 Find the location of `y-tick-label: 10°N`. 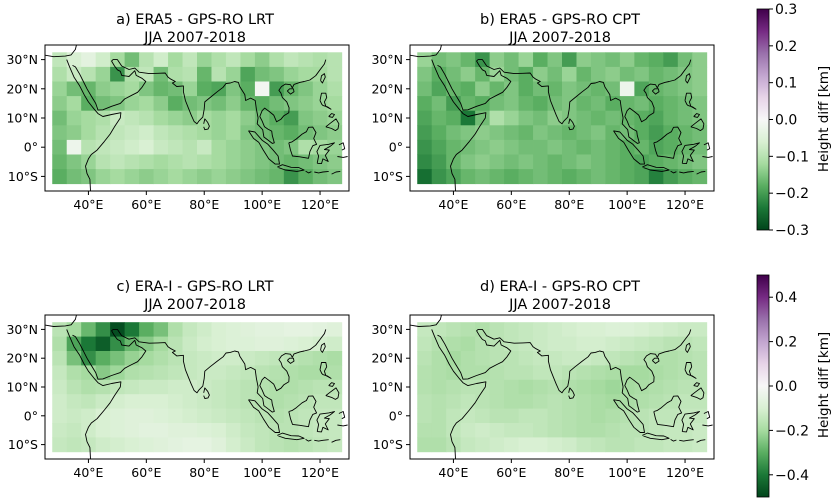

y-tick-label: 10°N is located at coordinates (22, 387).